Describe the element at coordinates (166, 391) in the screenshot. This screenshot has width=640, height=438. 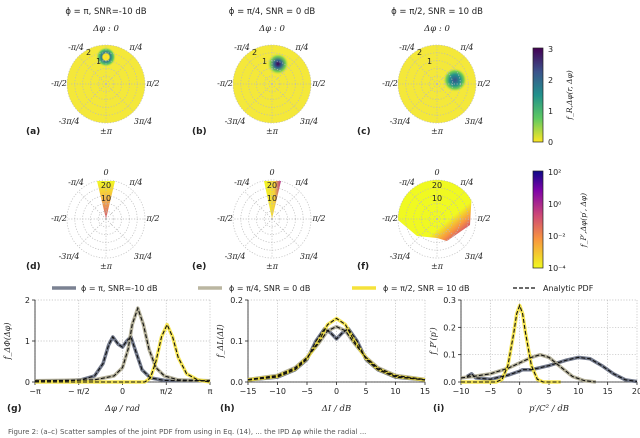
I see `x-tick-label: π/2` at that location.